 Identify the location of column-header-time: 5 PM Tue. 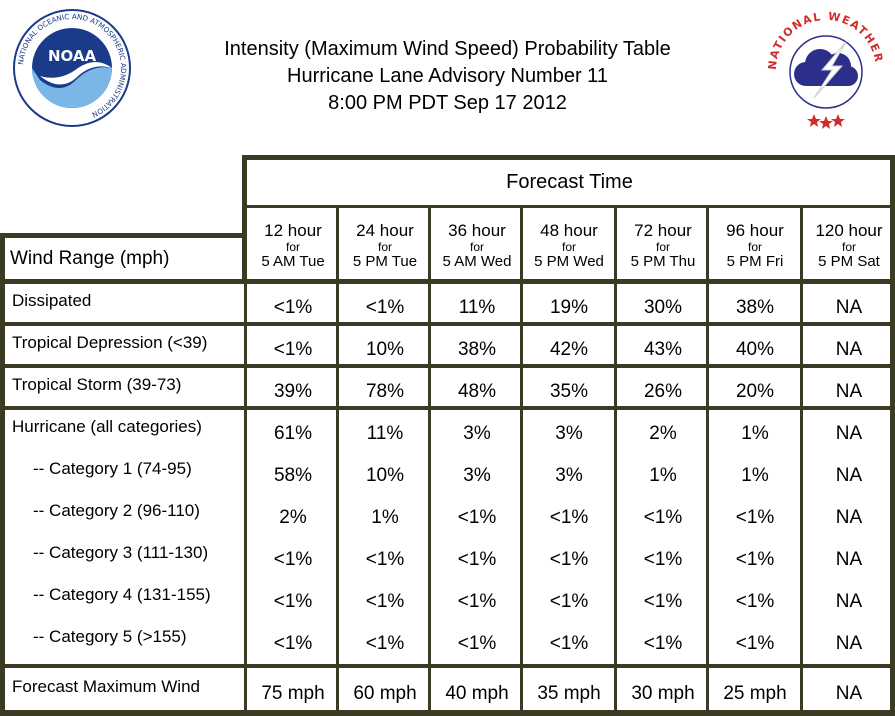
(385, 261).